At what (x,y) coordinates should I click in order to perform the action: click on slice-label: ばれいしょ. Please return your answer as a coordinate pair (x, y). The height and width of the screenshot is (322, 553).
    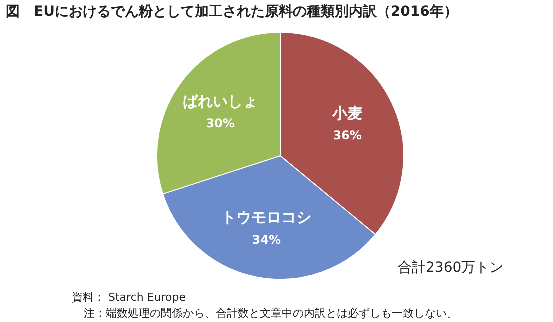
    Looking at the image, I should click on (220, 101).